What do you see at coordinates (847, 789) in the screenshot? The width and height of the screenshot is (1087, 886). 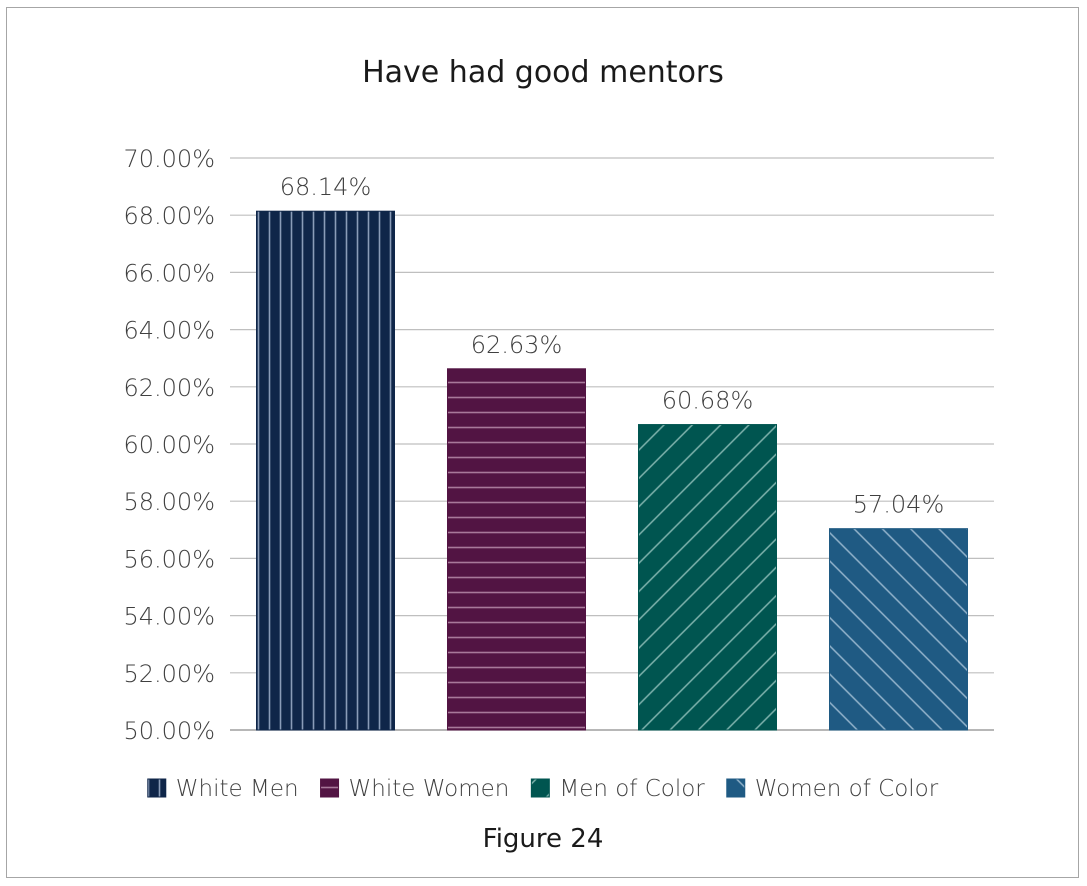 I see `legend-label: Women of Color` at bounding box center [847, 789].